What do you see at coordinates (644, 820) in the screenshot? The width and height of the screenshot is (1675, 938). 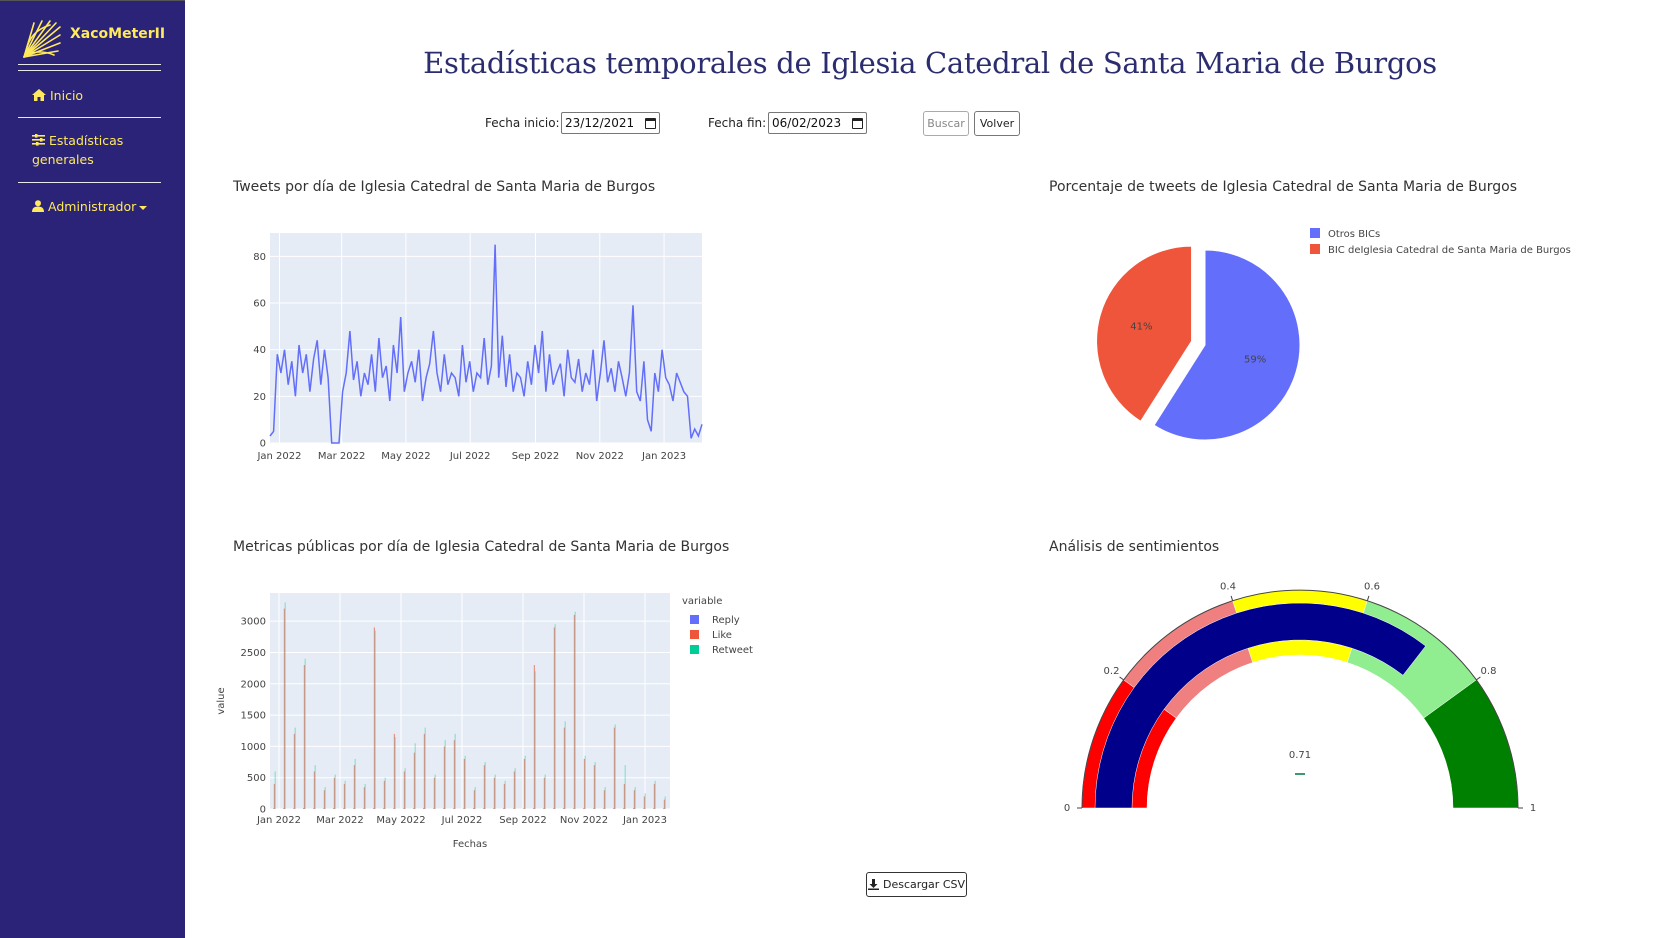 I see `x-tick-label: Jan 2023` at bounding box center [644, 820].